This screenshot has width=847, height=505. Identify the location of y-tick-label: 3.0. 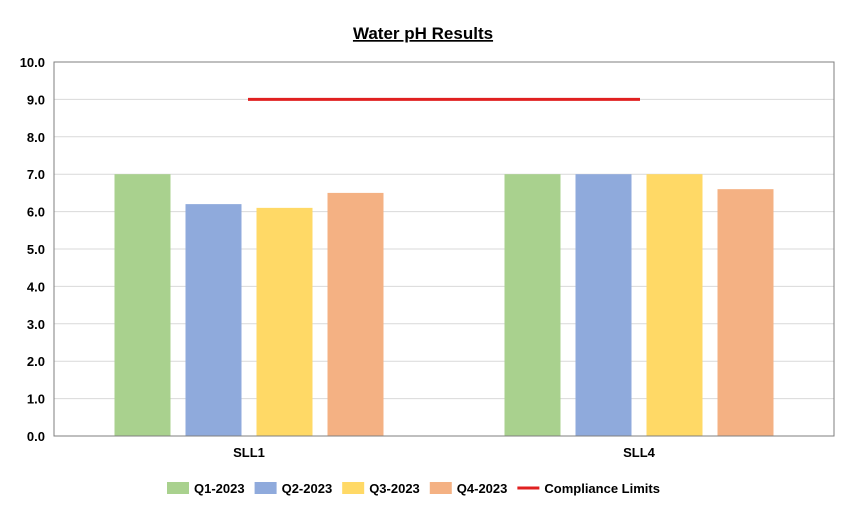
(36, 324).